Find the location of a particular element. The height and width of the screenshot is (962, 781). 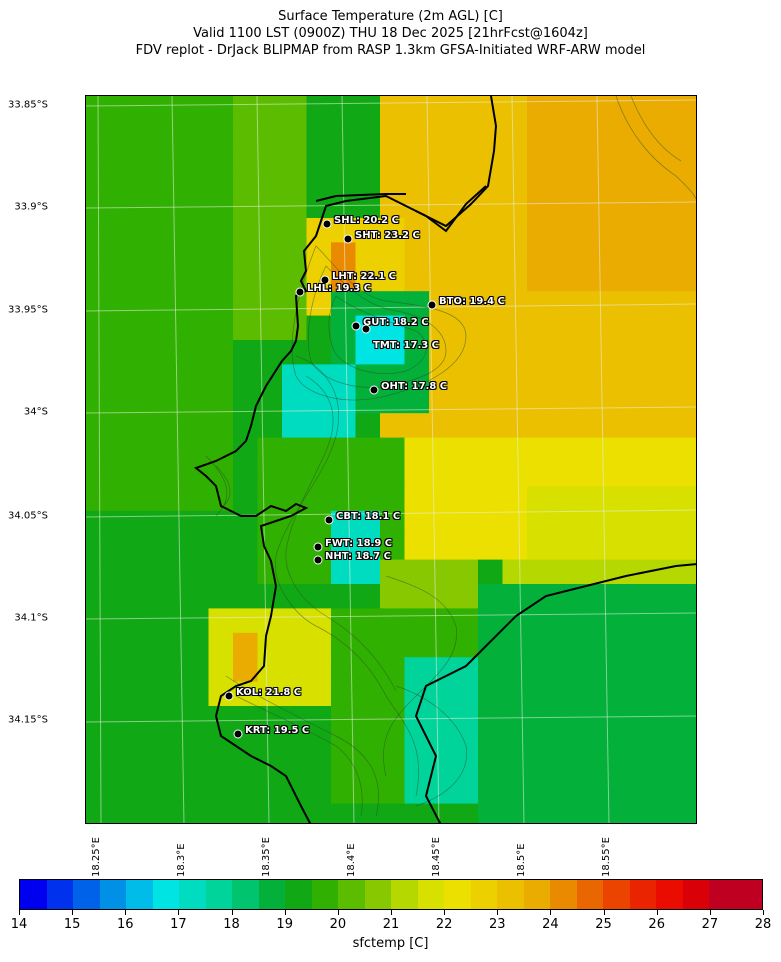

y-tick-label: 33.85°S is located at coordinates (28, 105).